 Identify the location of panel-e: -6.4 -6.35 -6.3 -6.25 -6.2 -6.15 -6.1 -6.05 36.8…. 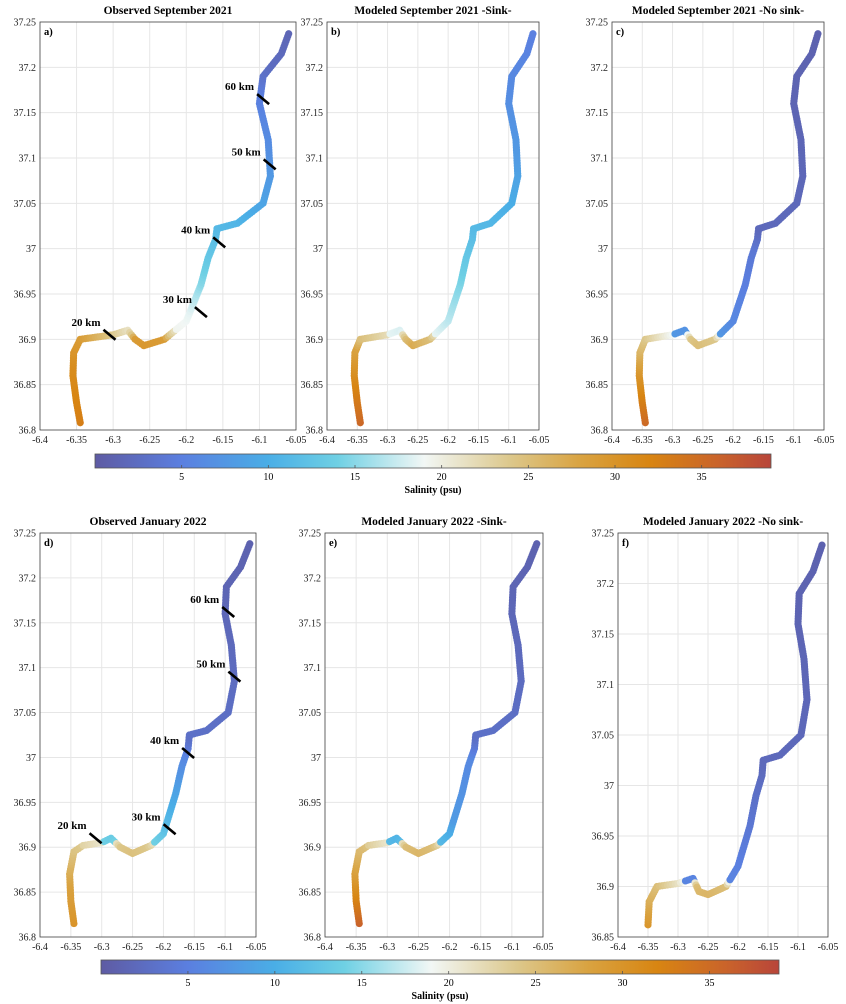
(426, 734).